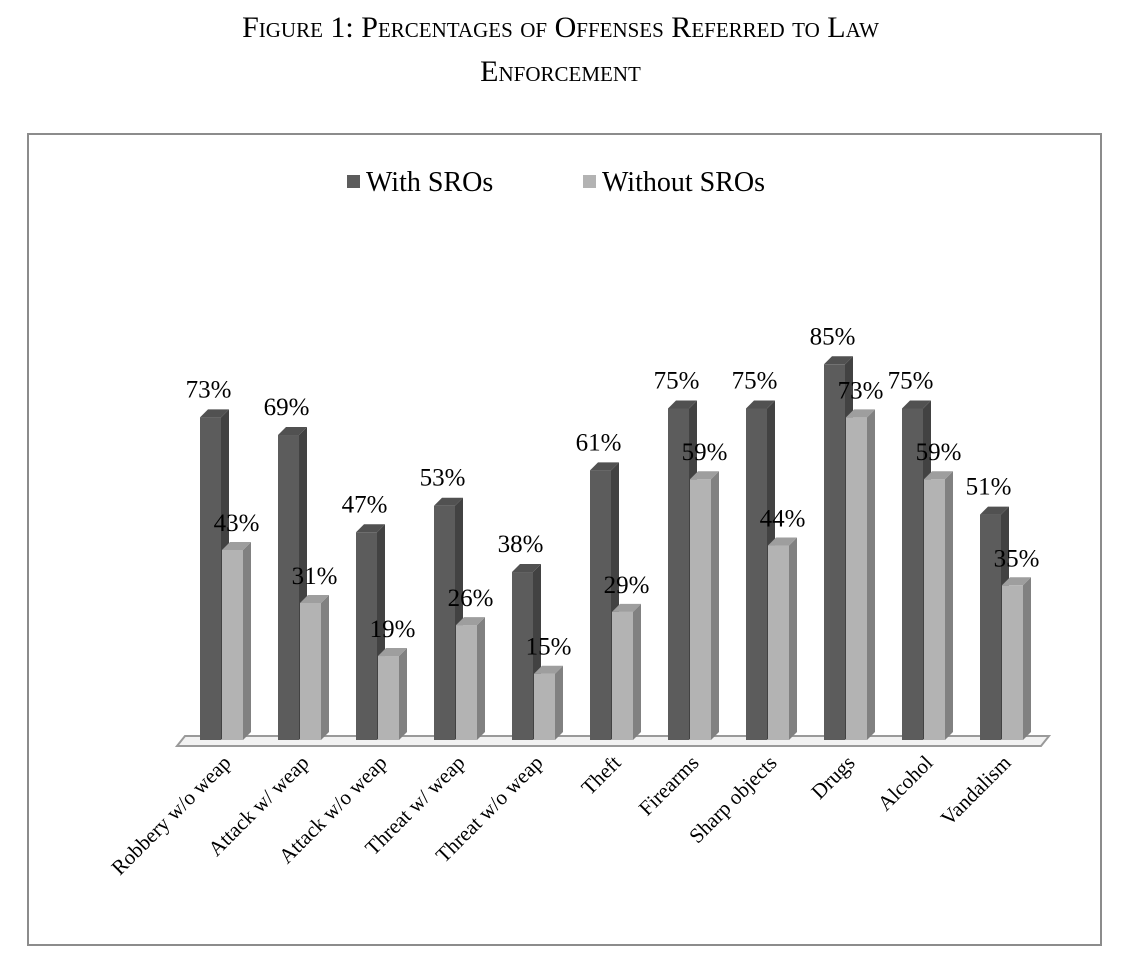  Describe the element at coordinates (393, 629) in the screenshot. I see `data-label-without-sros-attack-w-o-weap: 19%` at that location.